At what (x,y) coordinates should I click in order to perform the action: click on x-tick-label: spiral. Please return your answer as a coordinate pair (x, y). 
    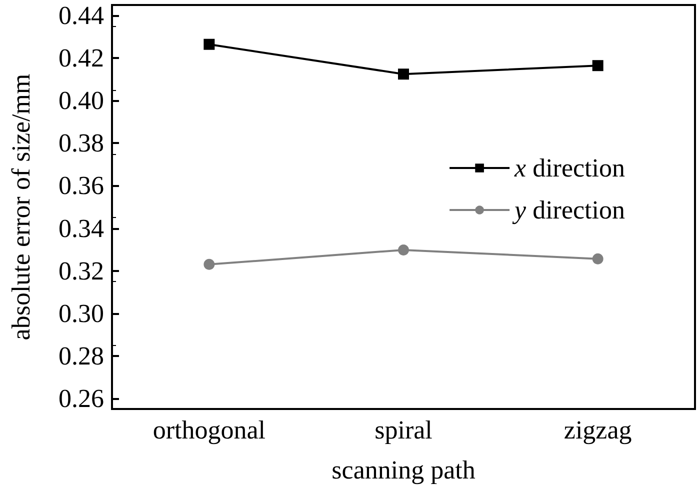
    Looking at the image, I should click on (403, 430).